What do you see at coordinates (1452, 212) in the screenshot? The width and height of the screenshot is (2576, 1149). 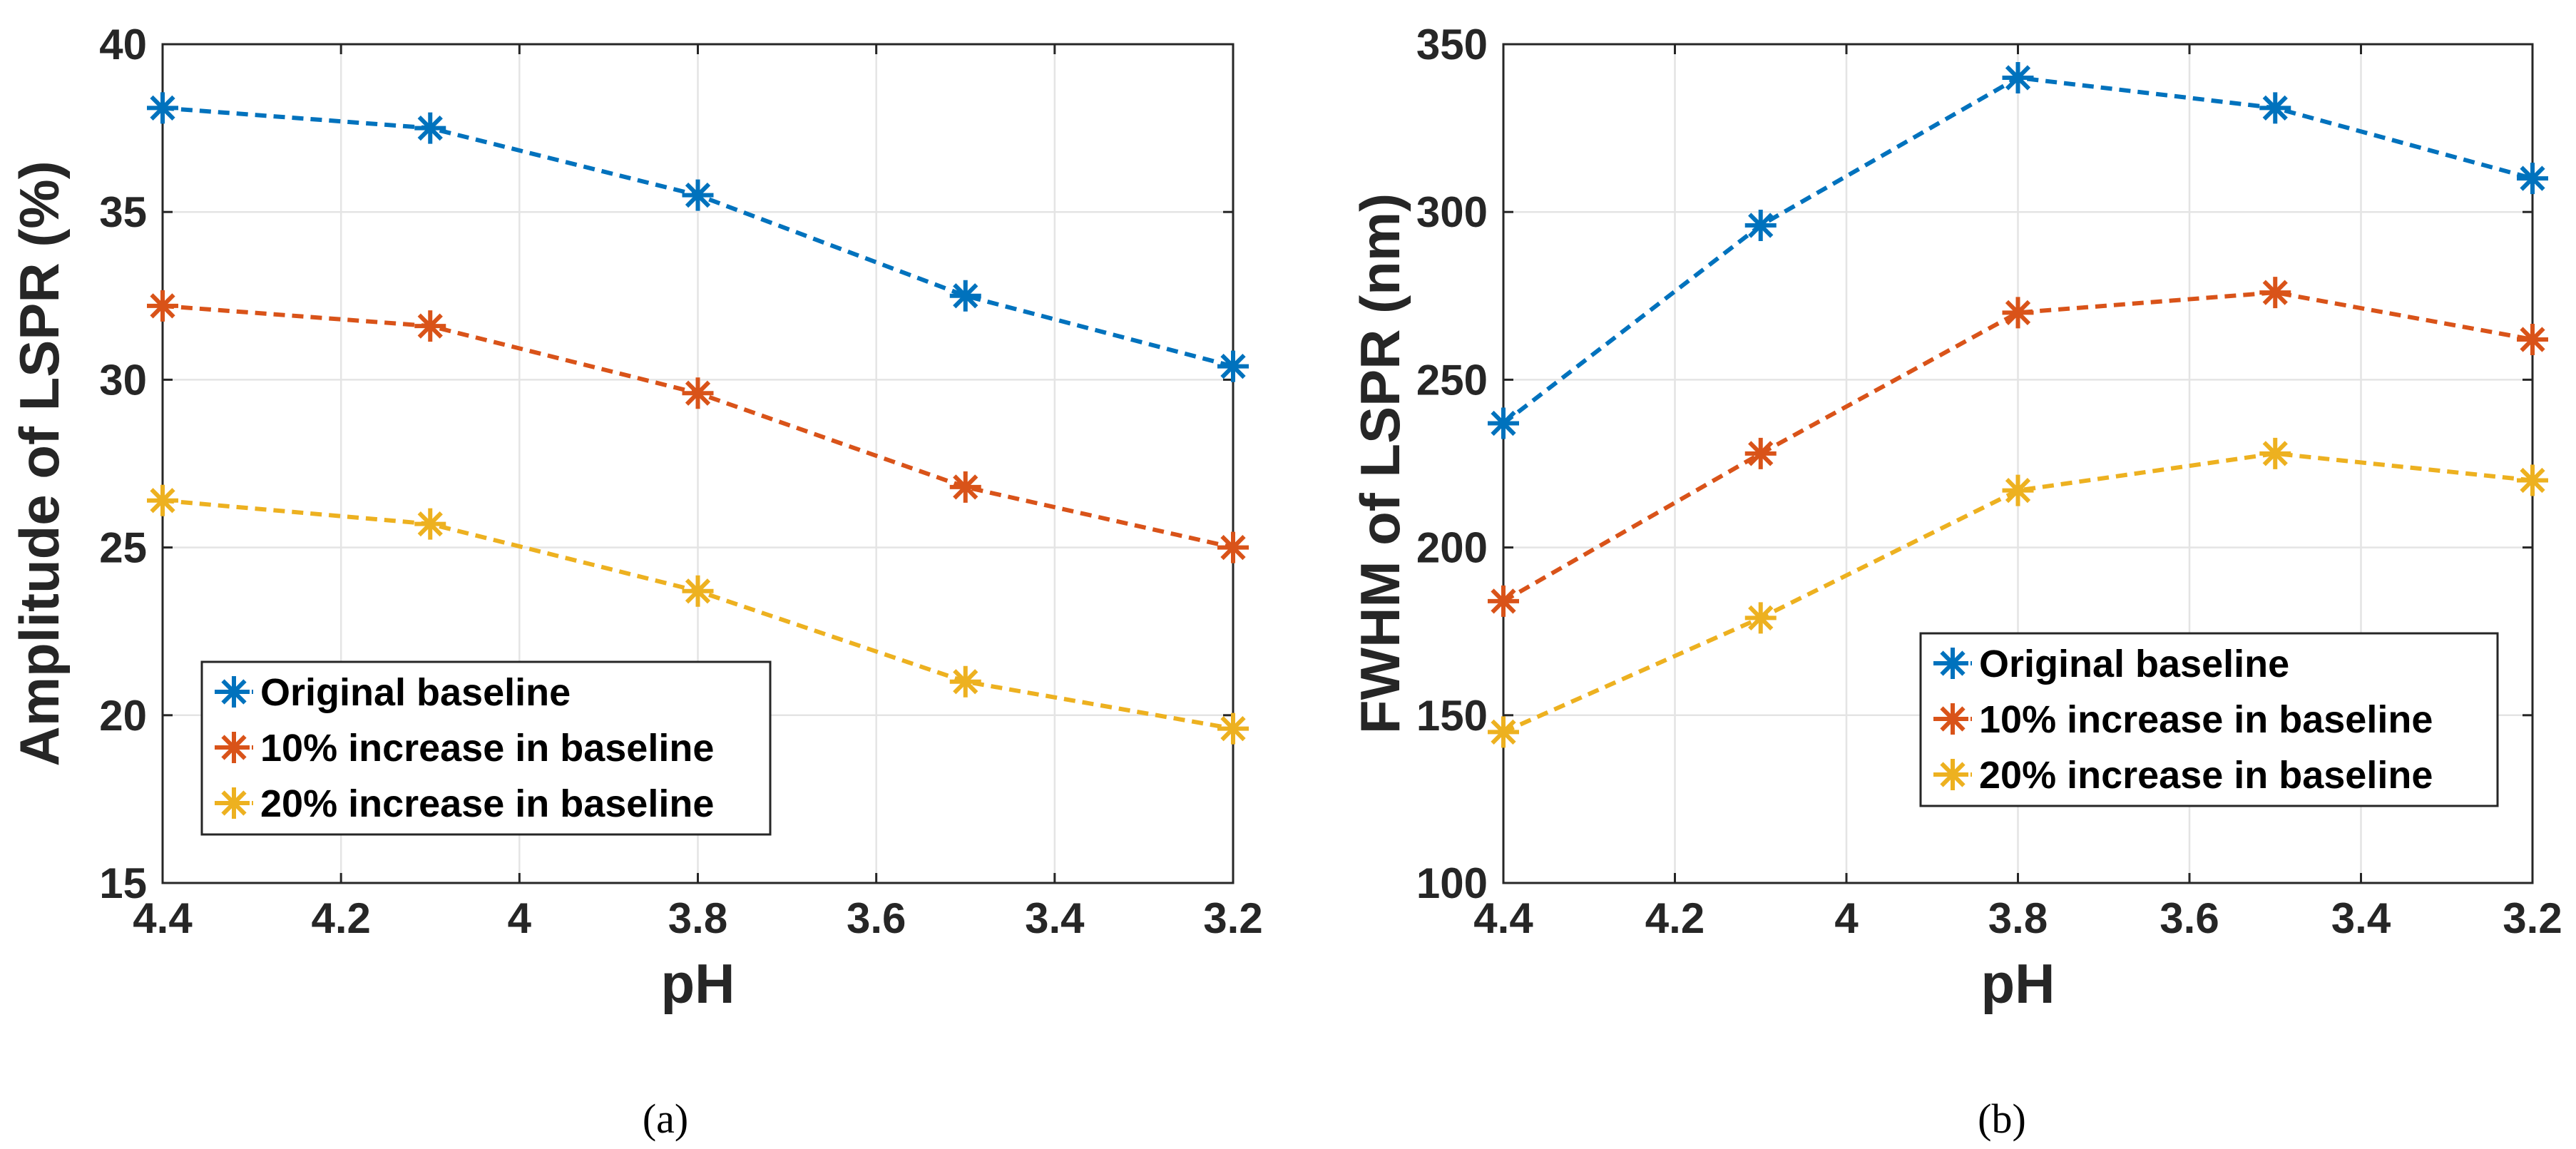 I see `y-tick-label: 300` at bounding box center [1452, 212].